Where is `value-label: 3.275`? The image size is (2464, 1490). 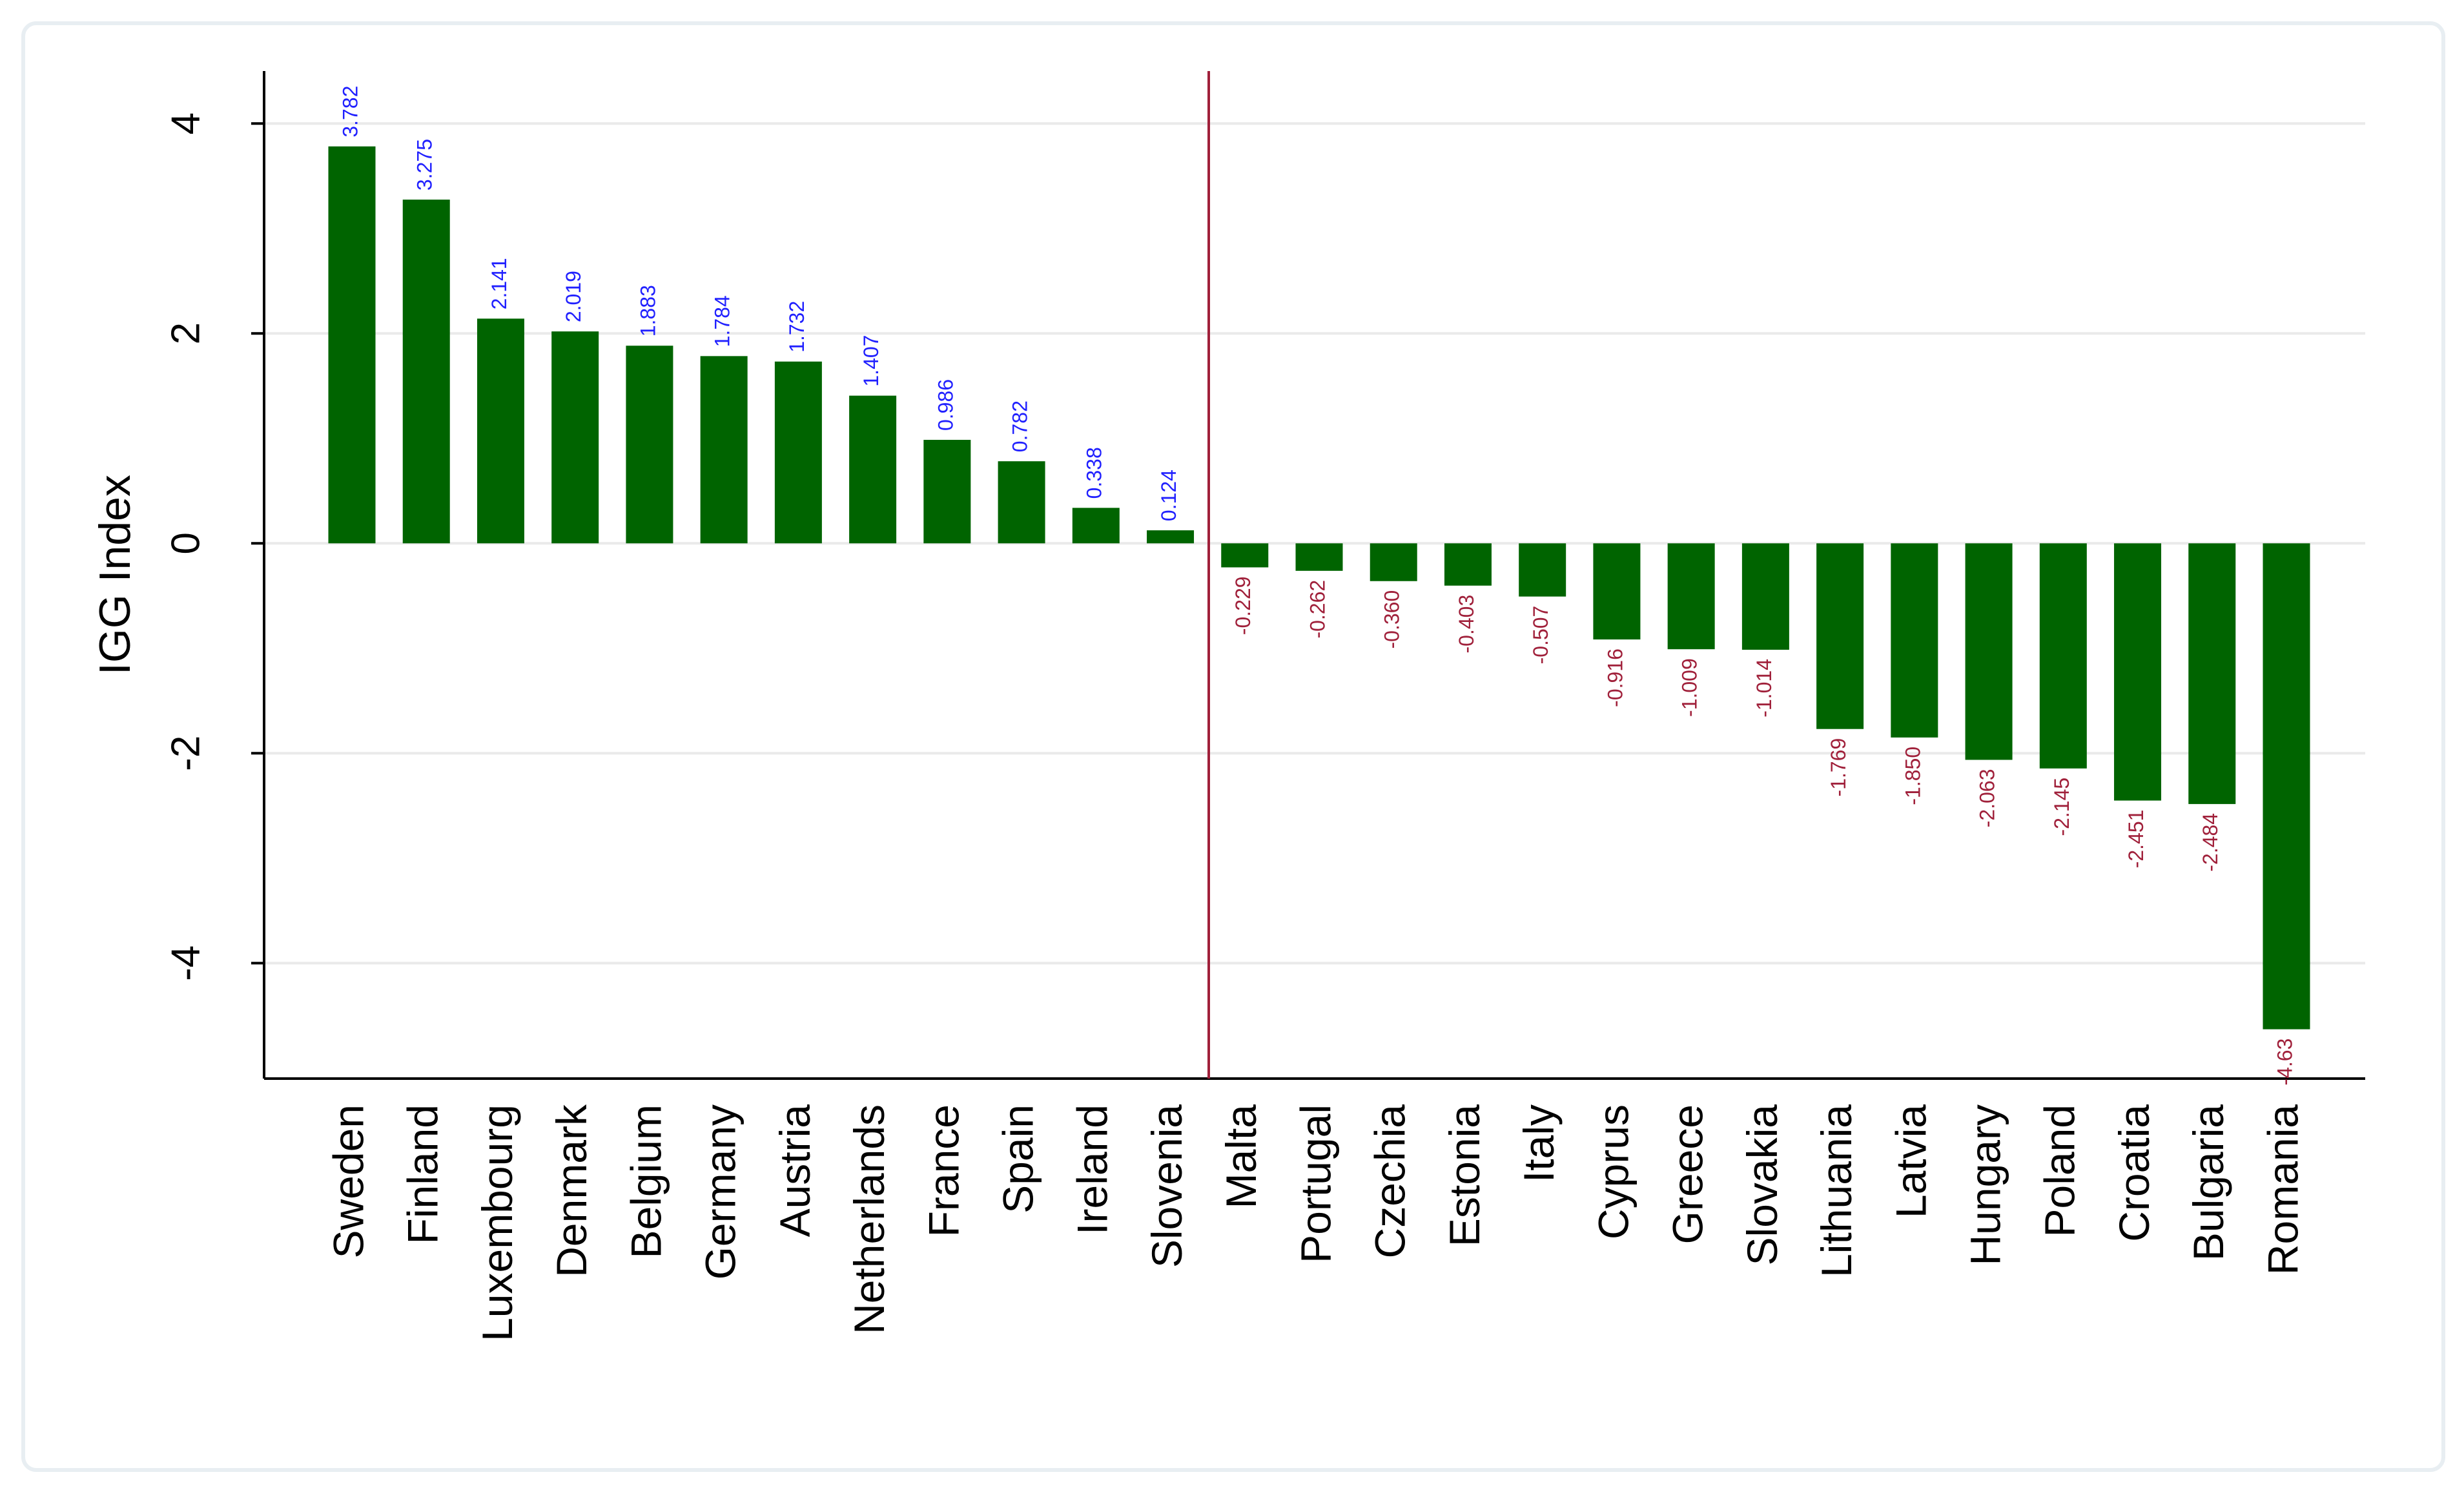 value-label: 3.275 is located at coordinates (425, 165).